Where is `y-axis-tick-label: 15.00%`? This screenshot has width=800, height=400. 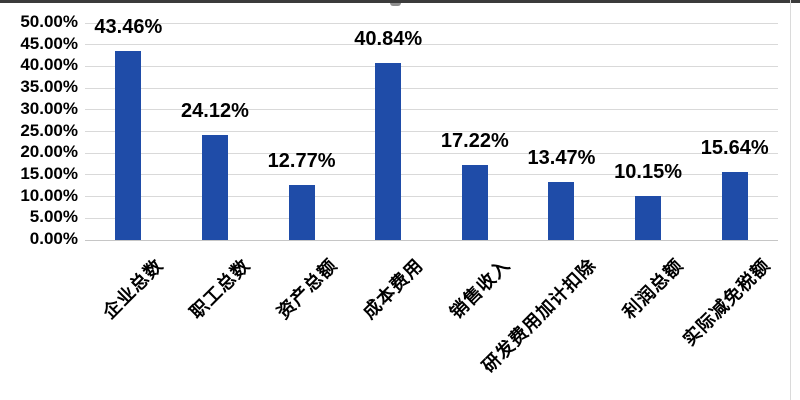 y-axis-tick-label: 15.00% is located at coordinates (49, 173).